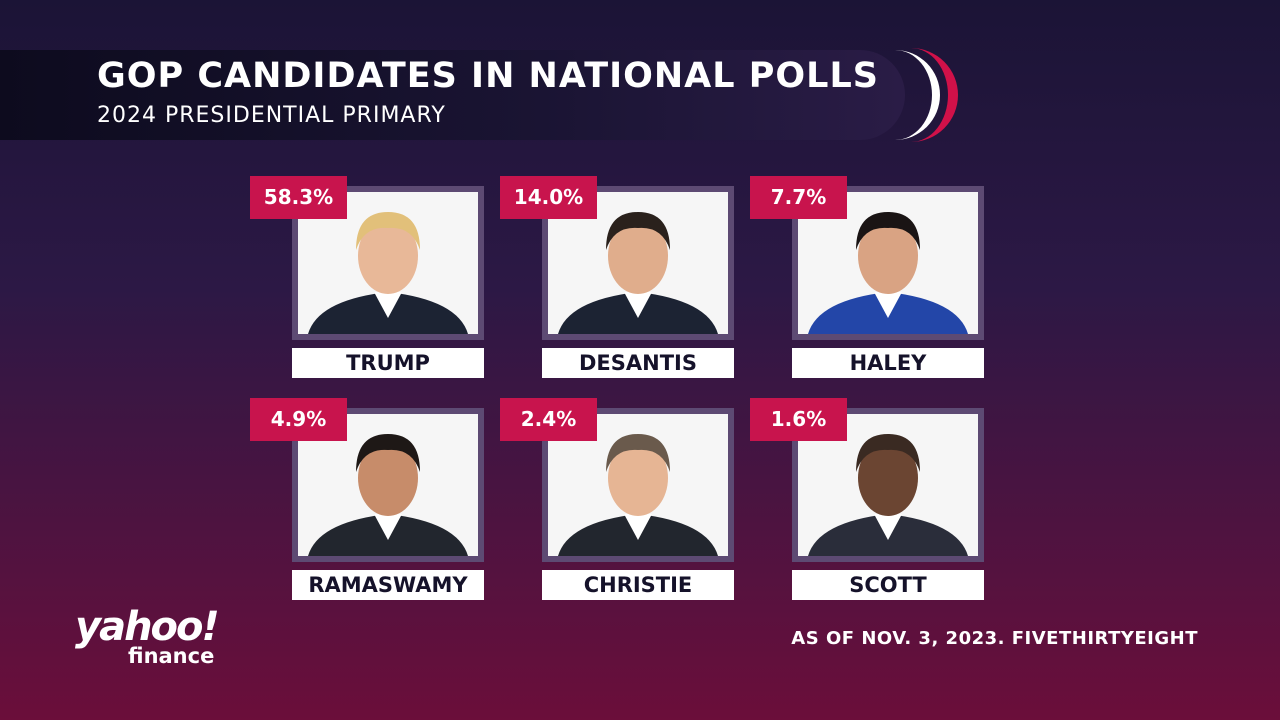 The image size is (1280, 720). Describe the element at coordinates (488, 76) in the screenshot. I see `title: GOP CANDIDATES IN NATIONAL POLLS` at that location.